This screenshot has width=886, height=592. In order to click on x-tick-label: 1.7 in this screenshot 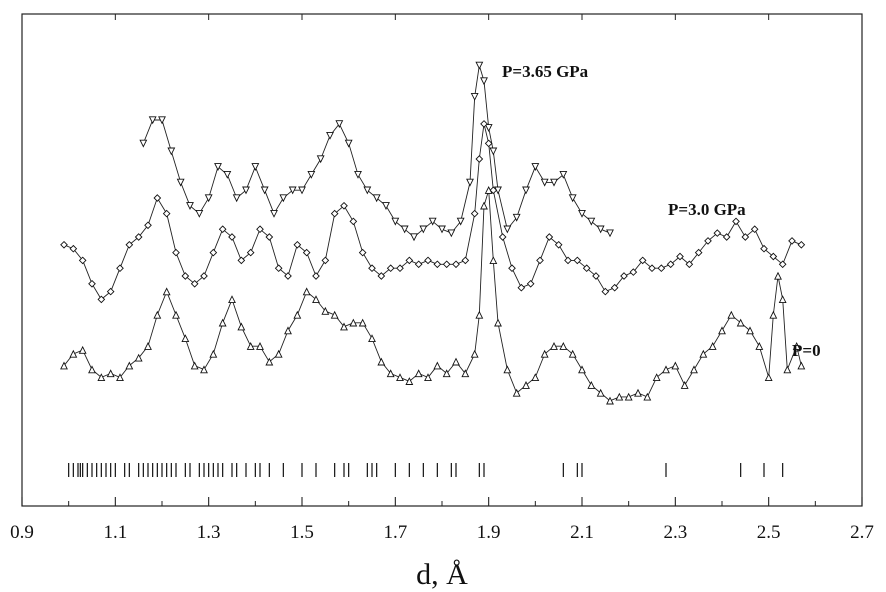, I will do `click(395, 532)`.